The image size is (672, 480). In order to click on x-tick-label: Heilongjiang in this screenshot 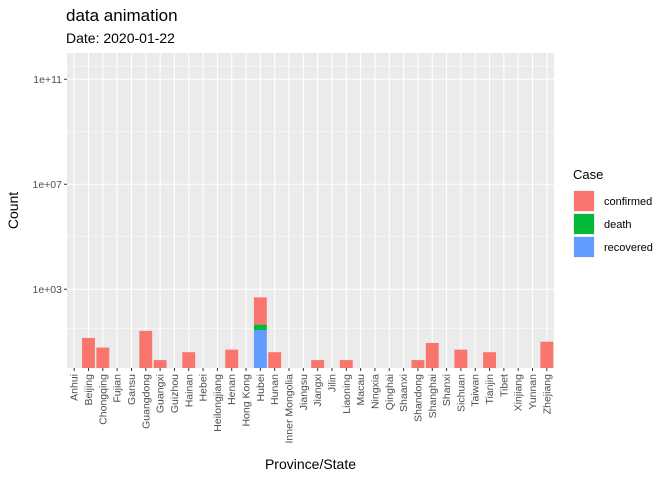, I will do `click(218, 403)`.